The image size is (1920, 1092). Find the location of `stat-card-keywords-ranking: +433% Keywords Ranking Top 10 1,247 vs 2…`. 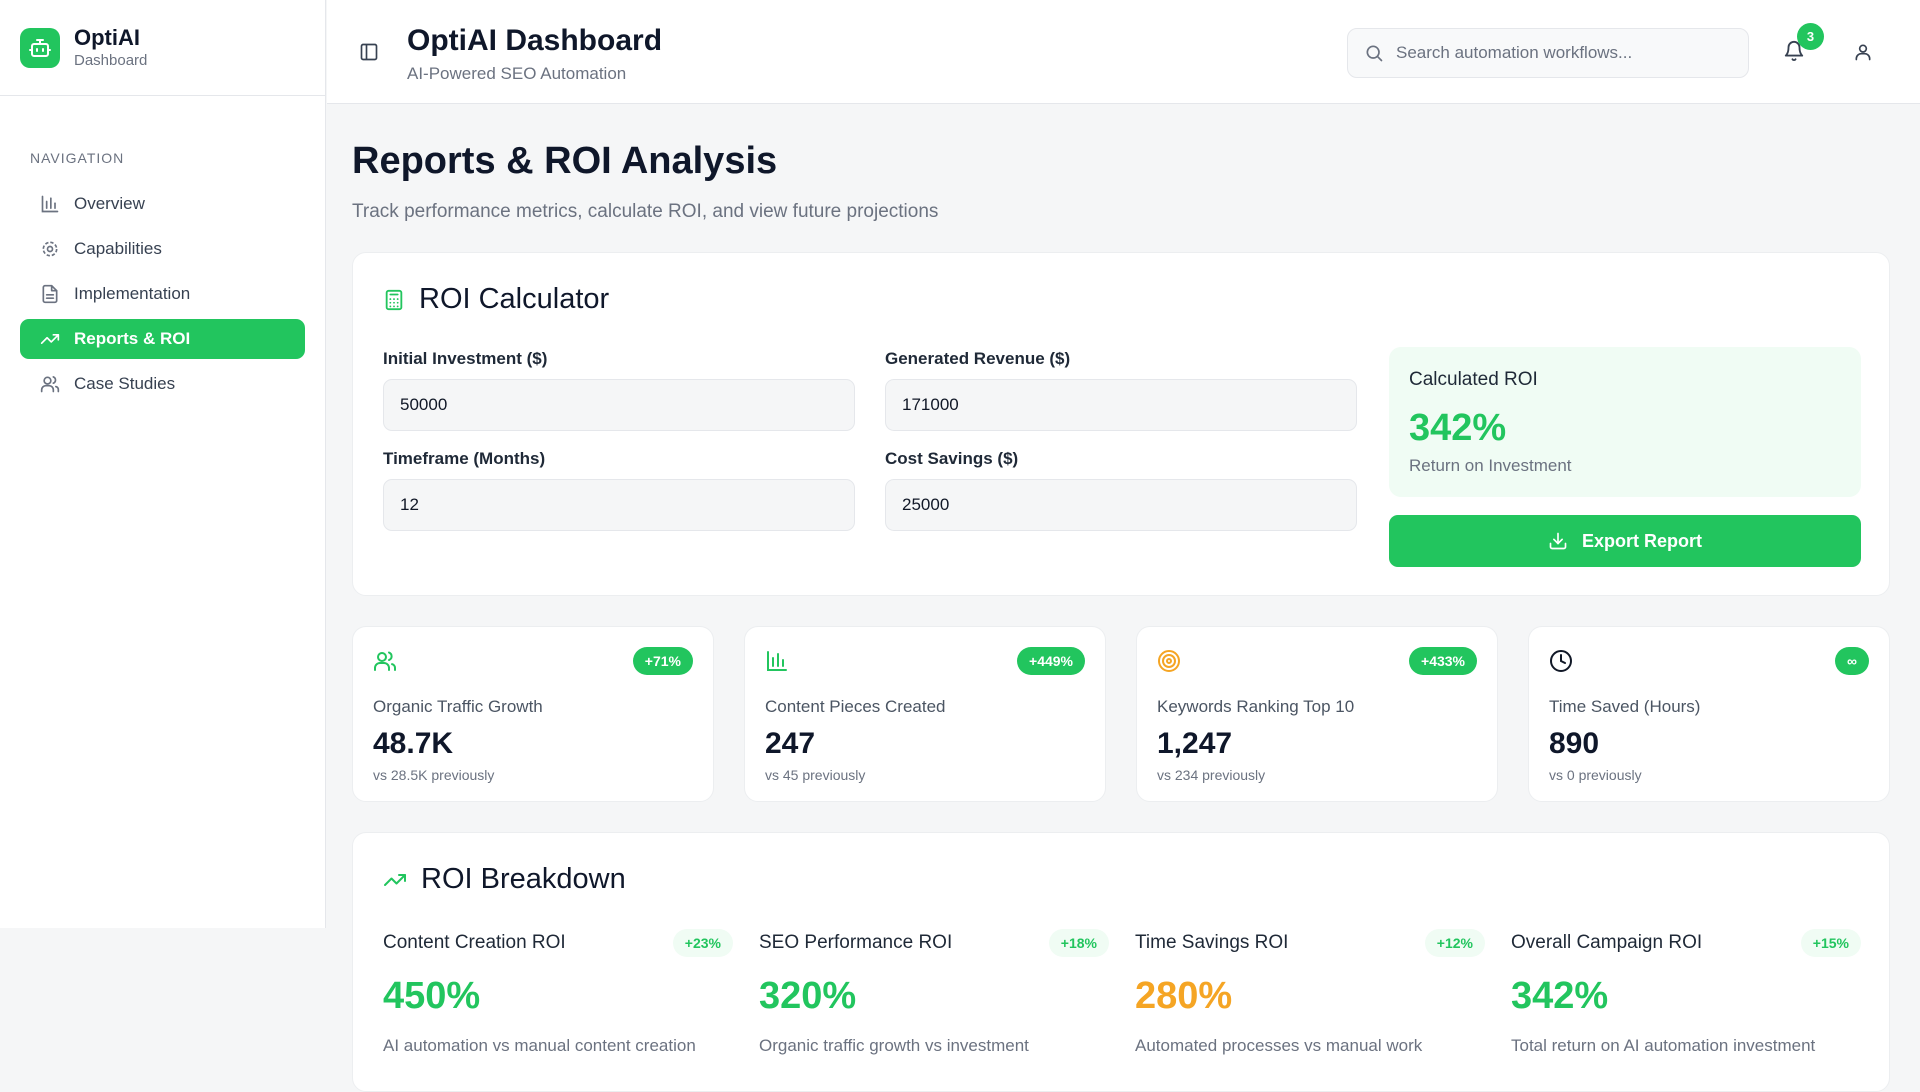

stat-card-keywords-ranking: +433% Keywords Ranking Top 10 1,247 vs 2… is located at coordinates (1317, 714).